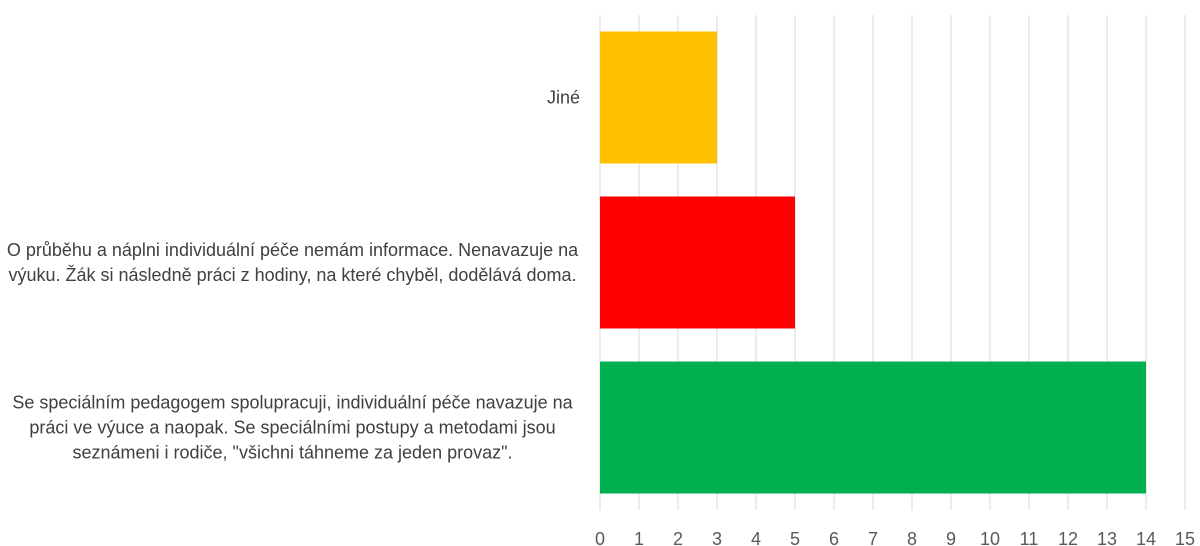 Image resolution: width=1200 pixels, height=546 pixels. I want to click on category-label-box: Jiné, so click(292, 97).